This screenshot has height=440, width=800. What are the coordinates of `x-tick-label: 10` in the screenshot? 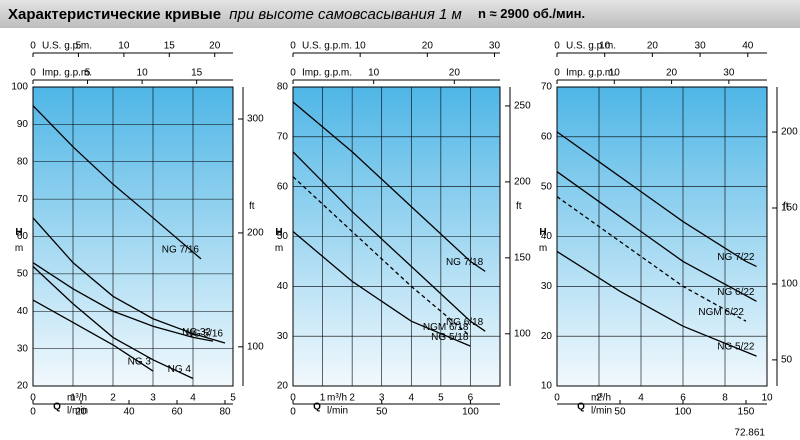 It's located at (767, 398).